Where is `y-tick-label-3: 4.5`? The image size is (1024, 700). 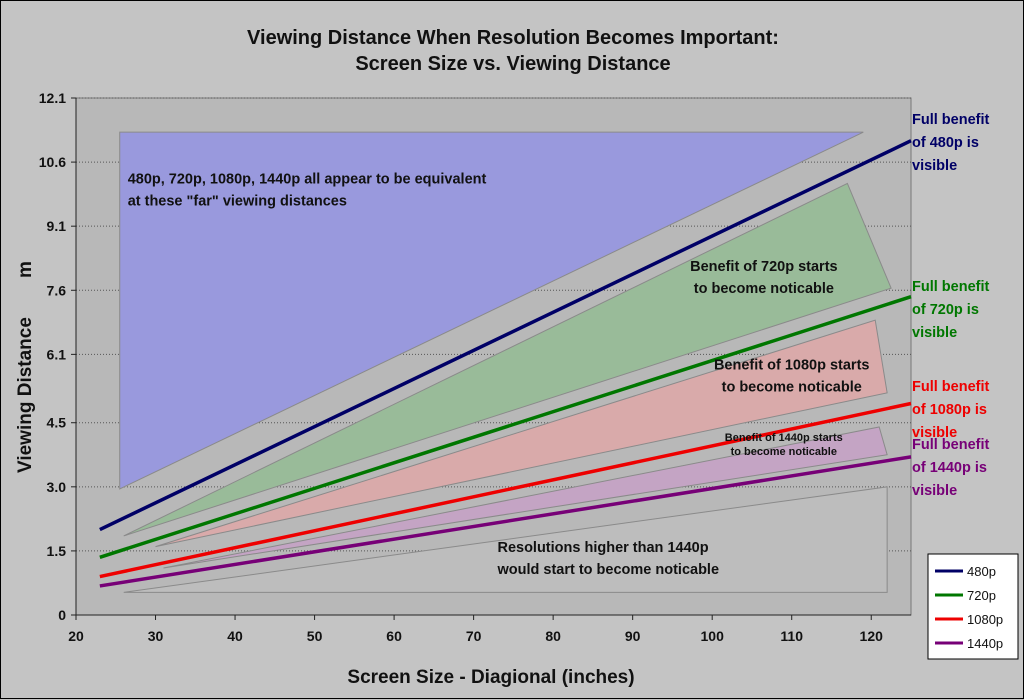
y-tick-label-3: 4.5 is located at coordinates (57, 423).